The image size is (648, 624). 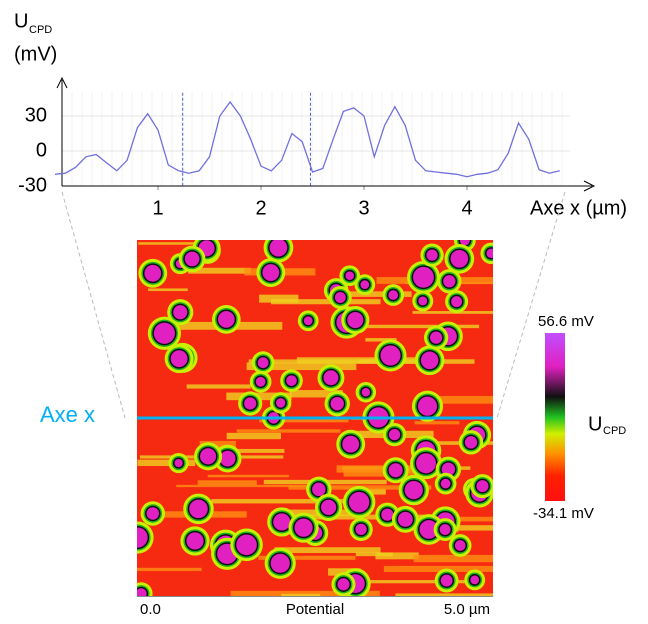 What do you see at coordinates (41, 150) in the screenshot?
I see `y-tick-label: 0` at bounding box center [41, 150].